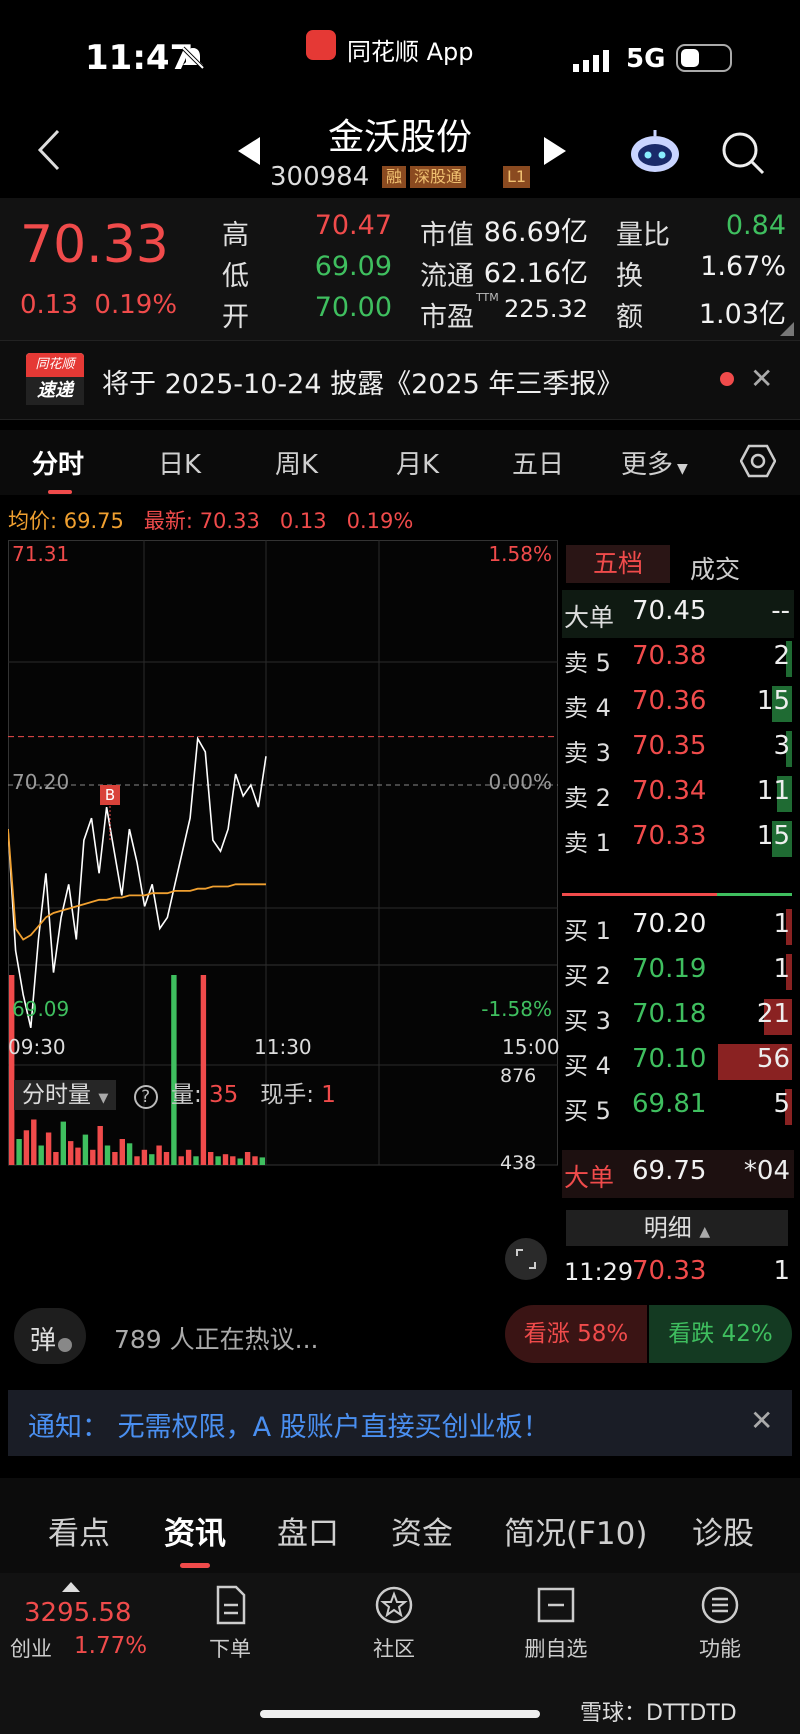 The height and width of the screenshot is (1734, 800). I want to click on big-sell-label: 大单, so click(589, 617).